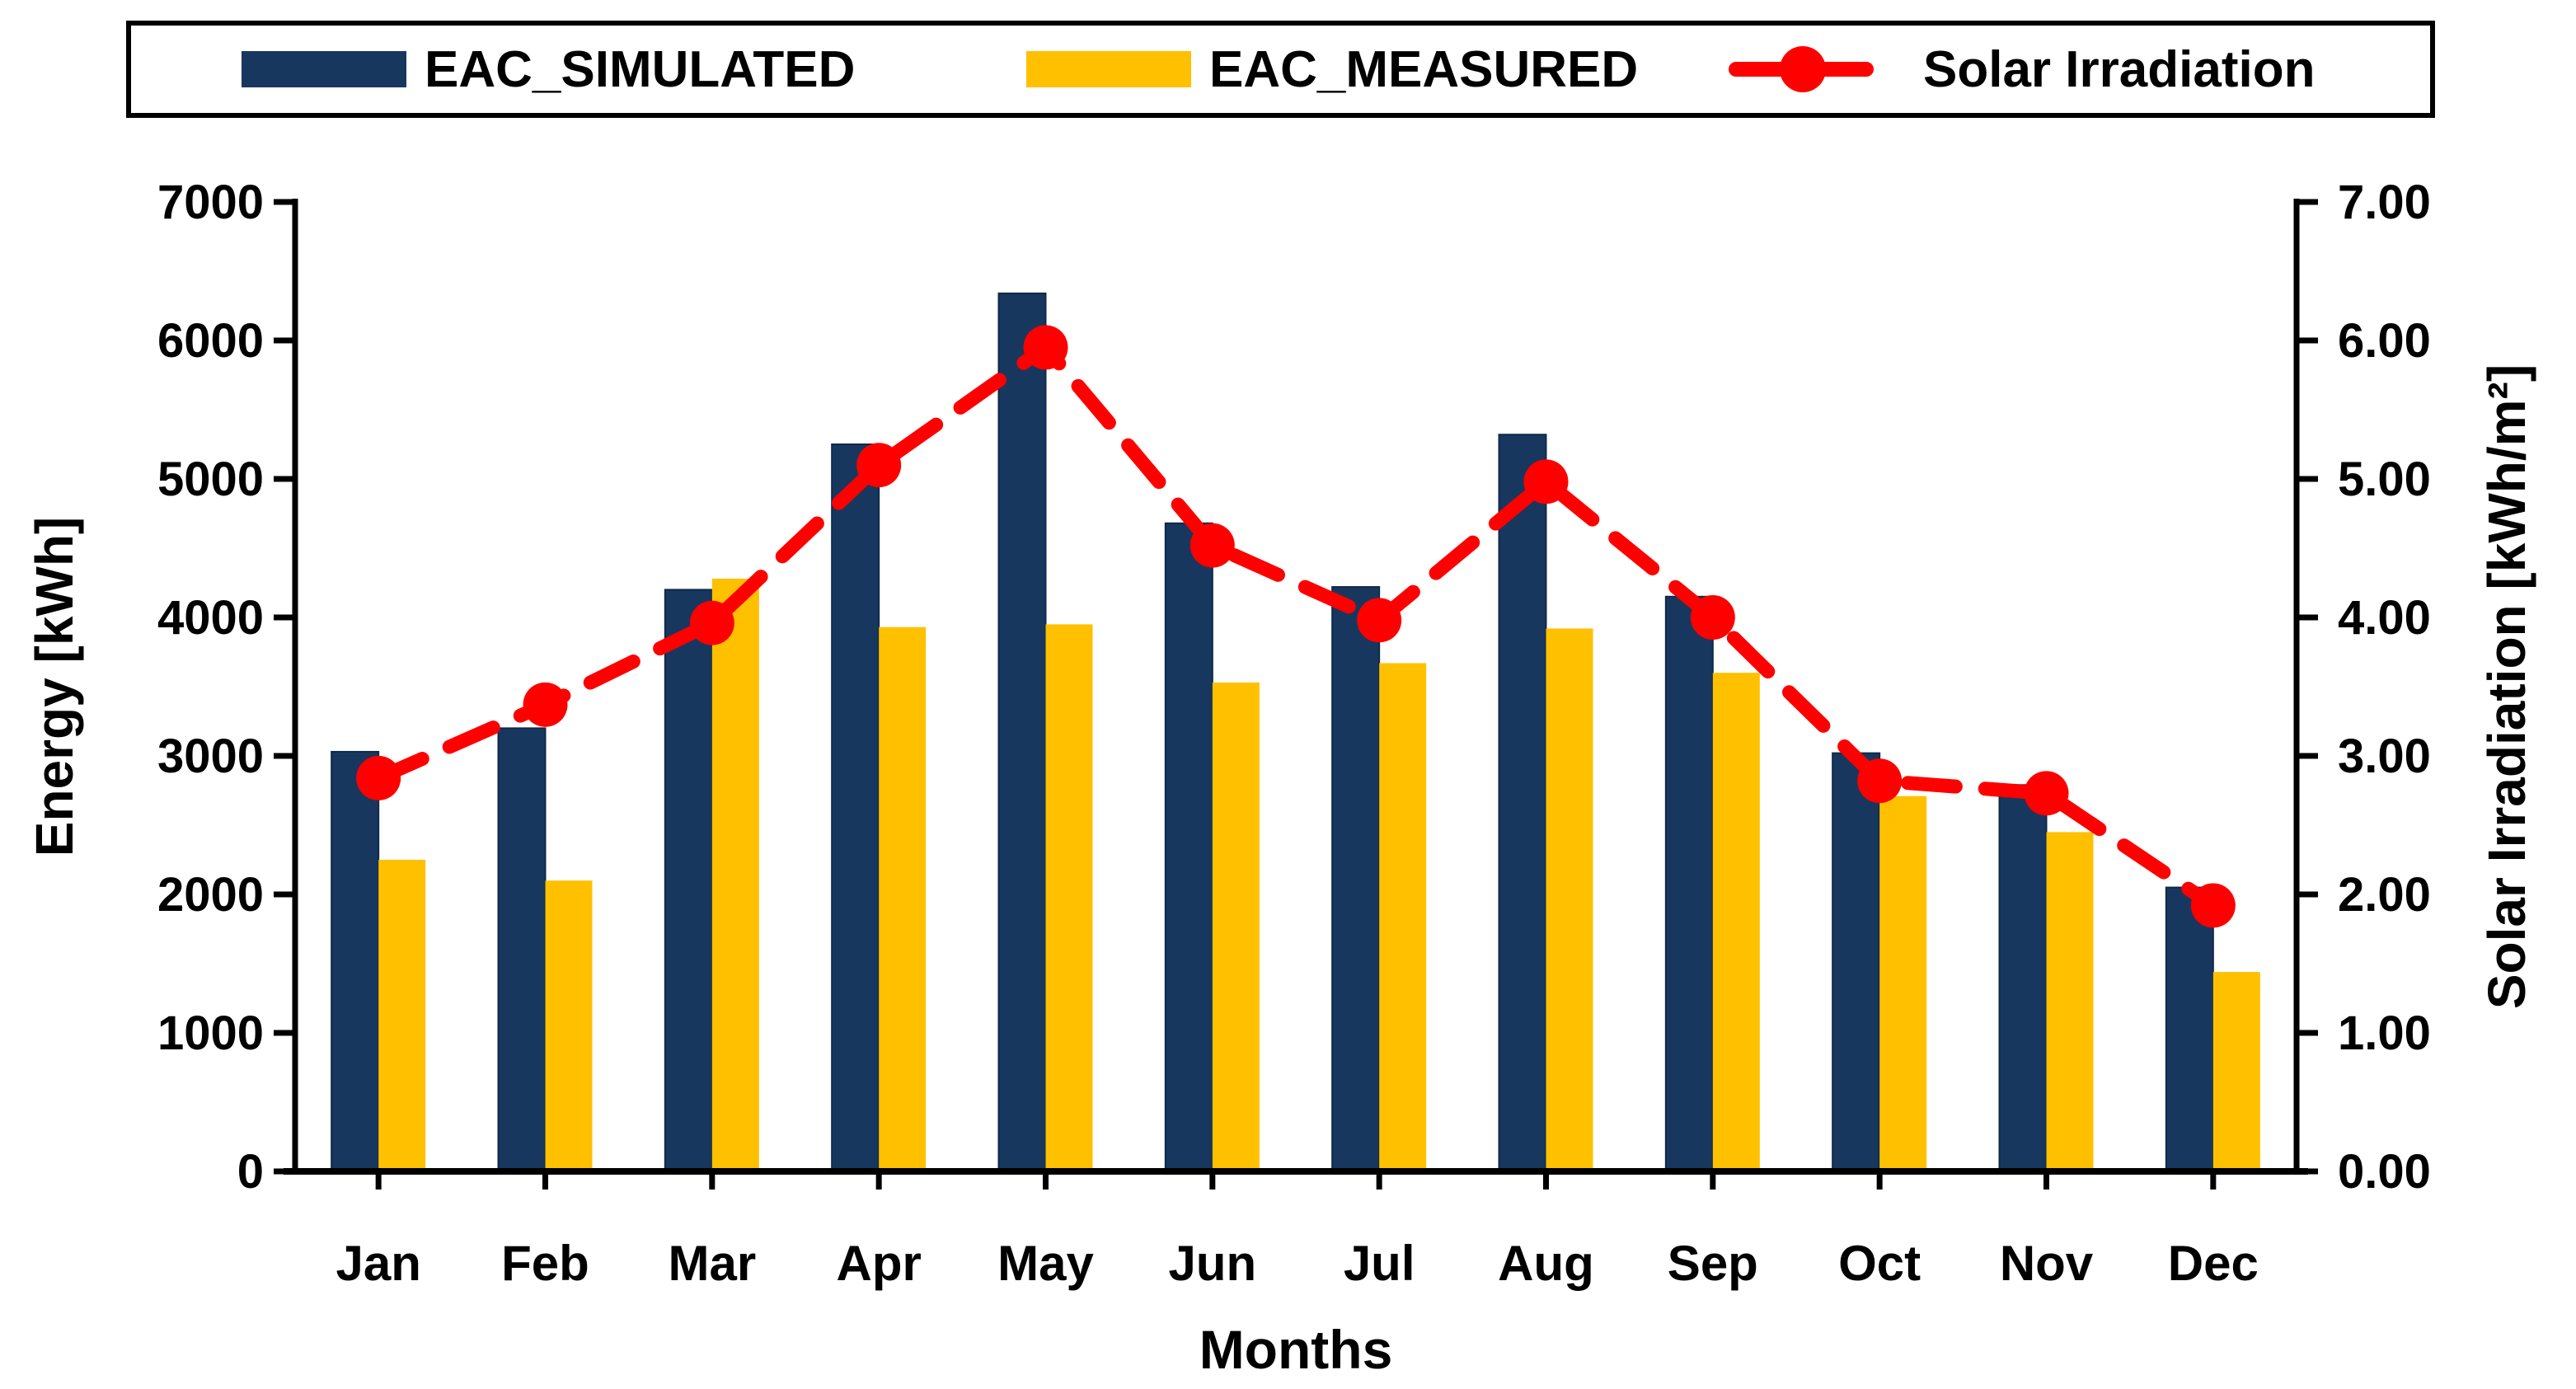  Describe the element at coordinates (879, 466) in the screenshot. I see `solar-irradiation-marker-apr` at that location.